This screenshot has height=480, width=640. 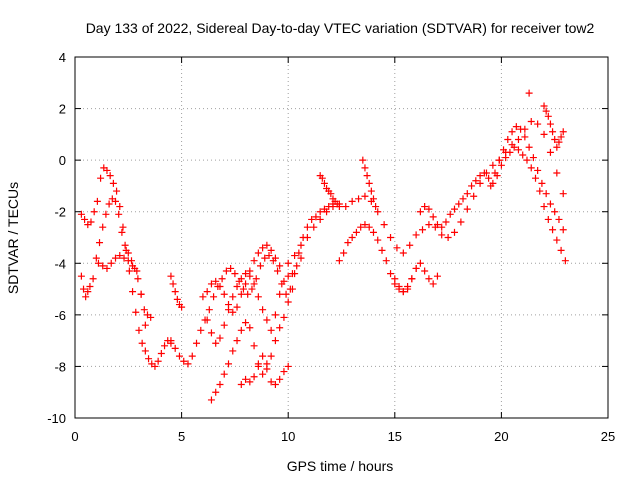 I want to click on series-sat-a, so click(x=126, y=267).